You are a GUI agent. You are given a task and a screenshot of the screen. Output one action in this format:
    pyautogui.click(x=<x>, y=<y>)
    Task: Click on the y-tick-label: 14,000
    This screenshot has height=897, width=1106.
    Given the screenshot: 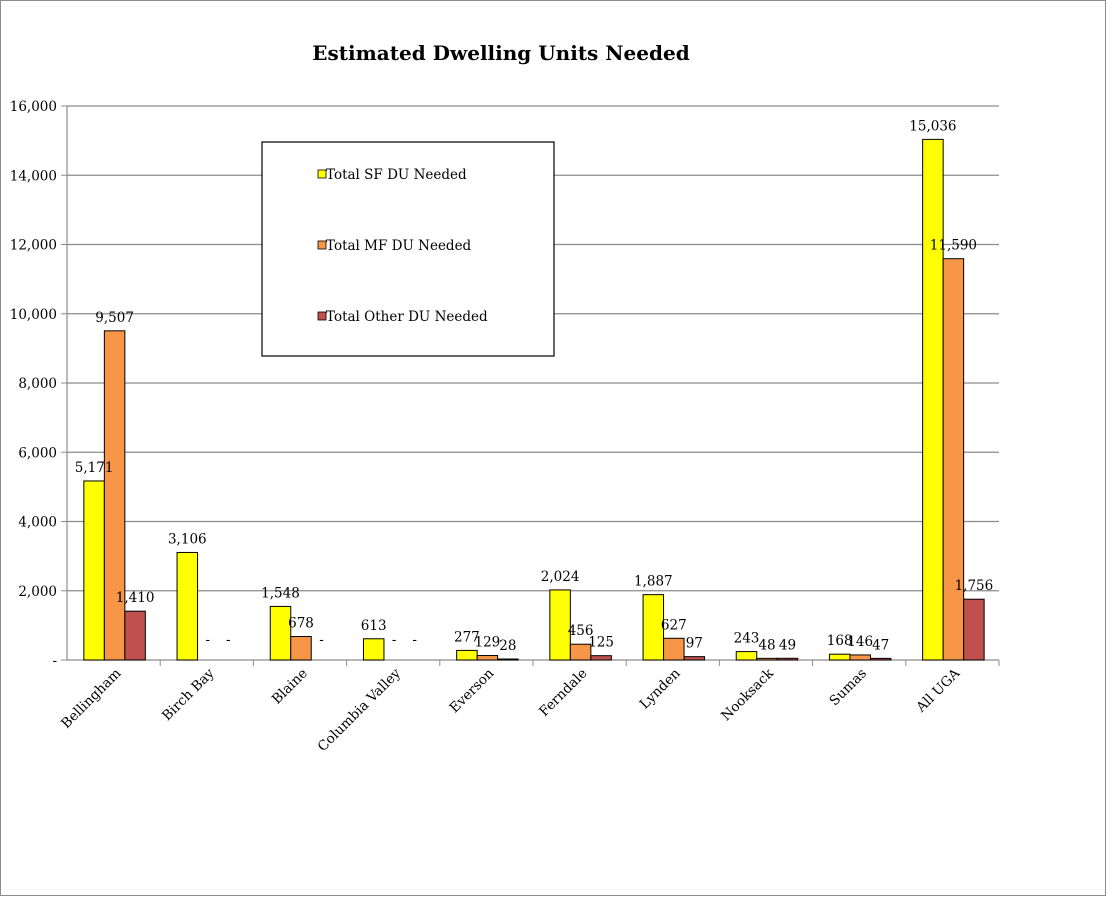 What is the action you would take?
    pyautogui.click(x=33, y=176)
    